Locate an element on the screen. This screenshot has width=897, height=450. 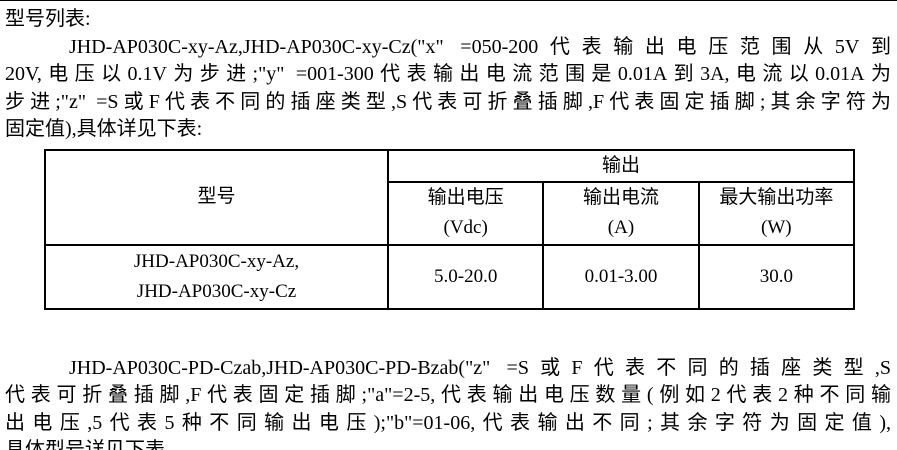
doc-title: 型号列表: is located at coordinates (48, 19).